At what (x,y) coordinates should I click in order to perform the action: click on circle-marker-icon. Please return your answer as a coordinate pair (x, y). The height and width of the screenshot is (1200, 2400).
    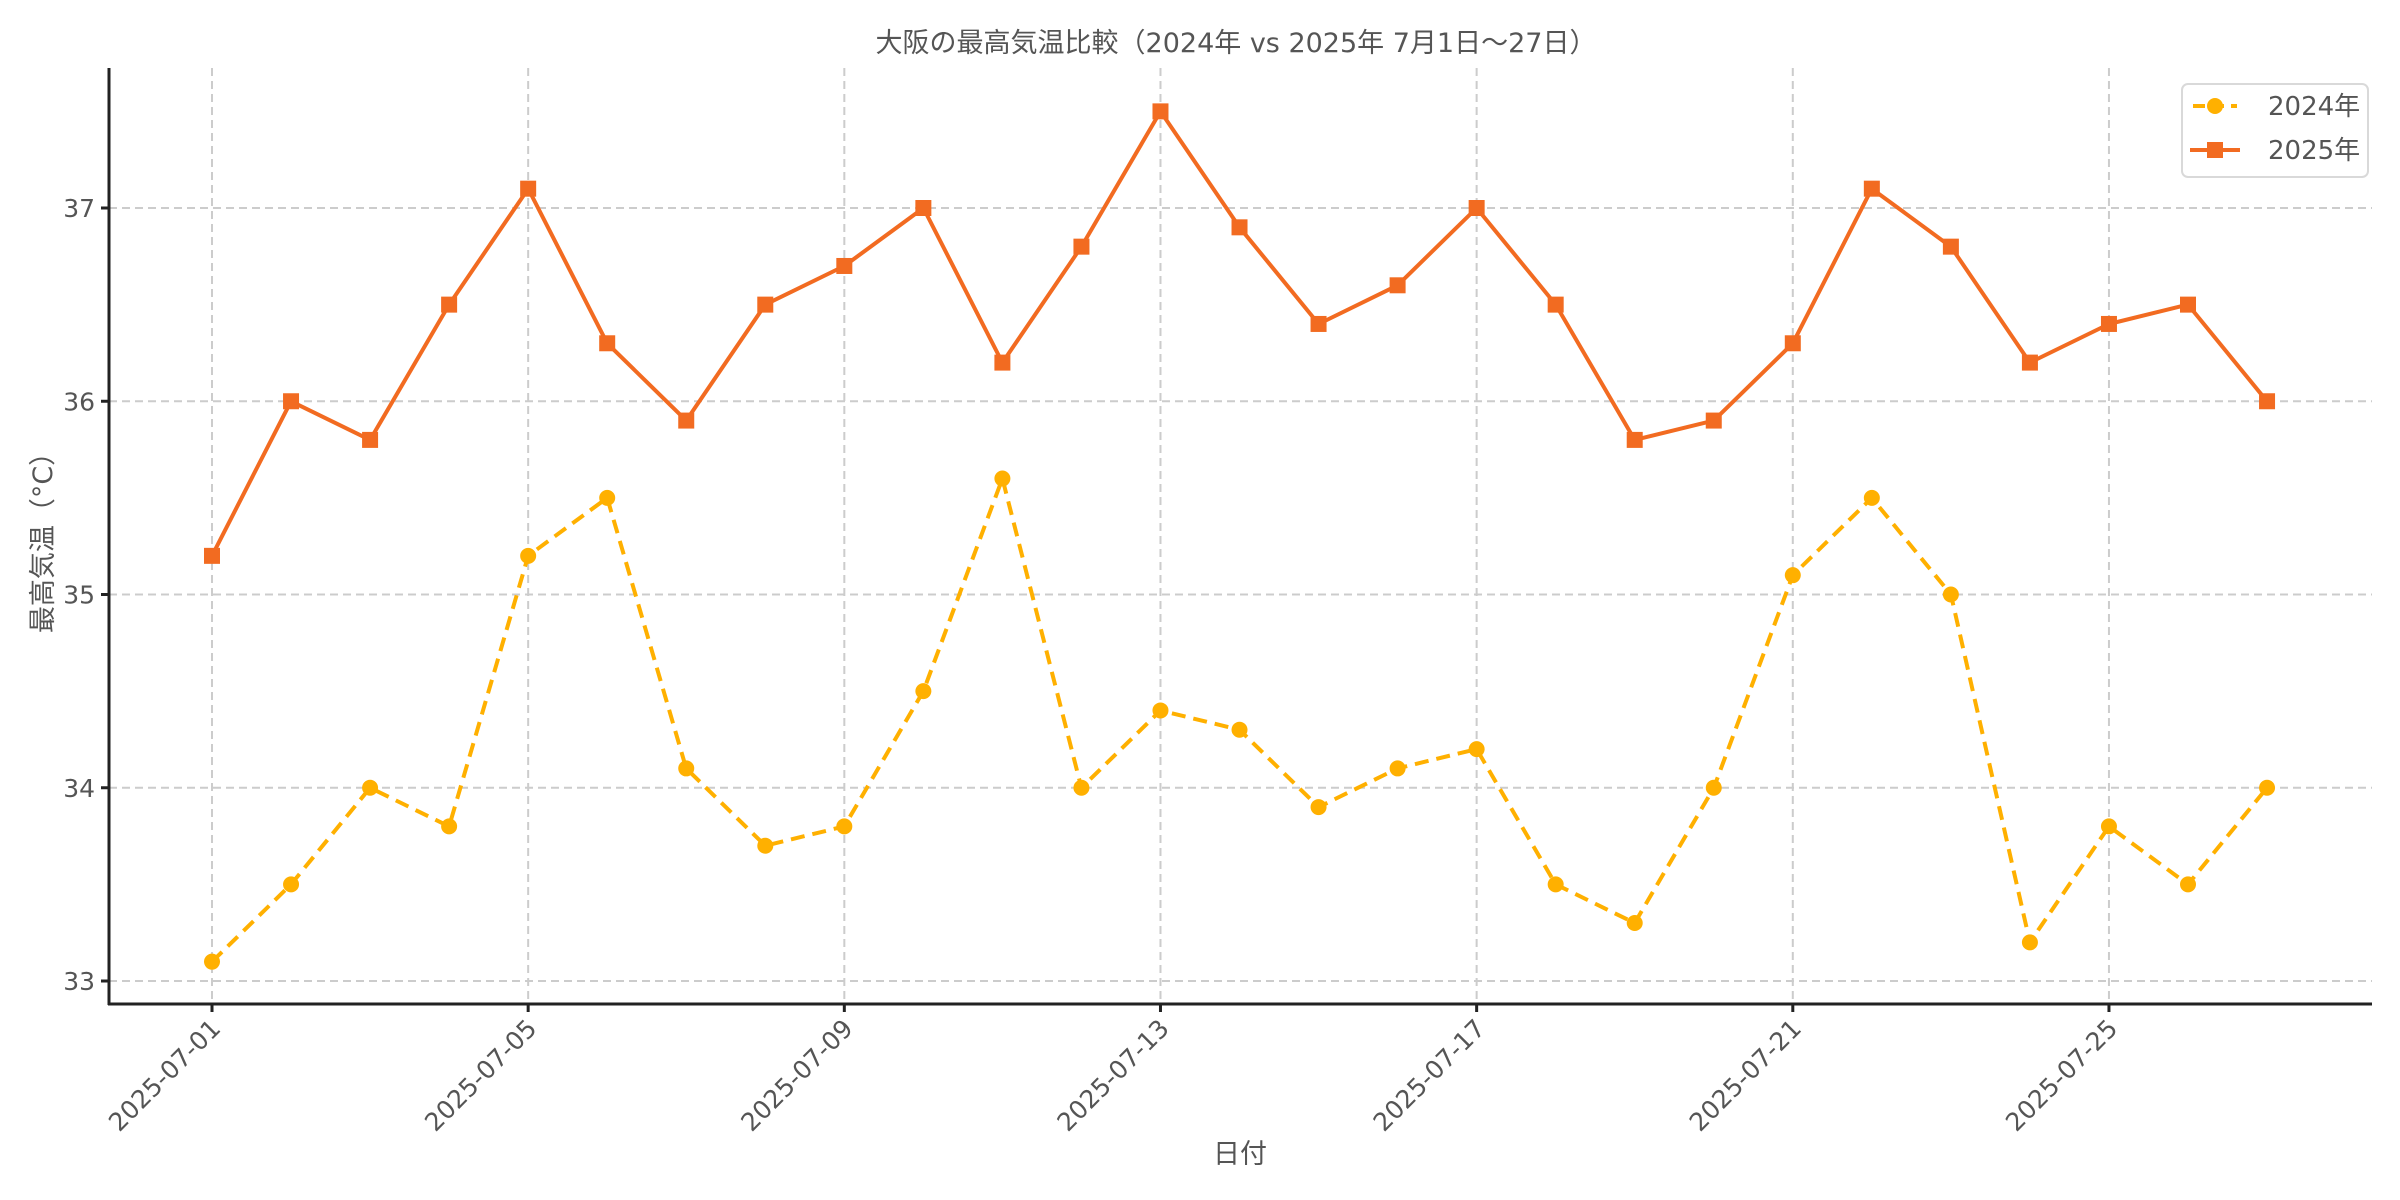
    Looking at the image, I should click on (2215, 106).